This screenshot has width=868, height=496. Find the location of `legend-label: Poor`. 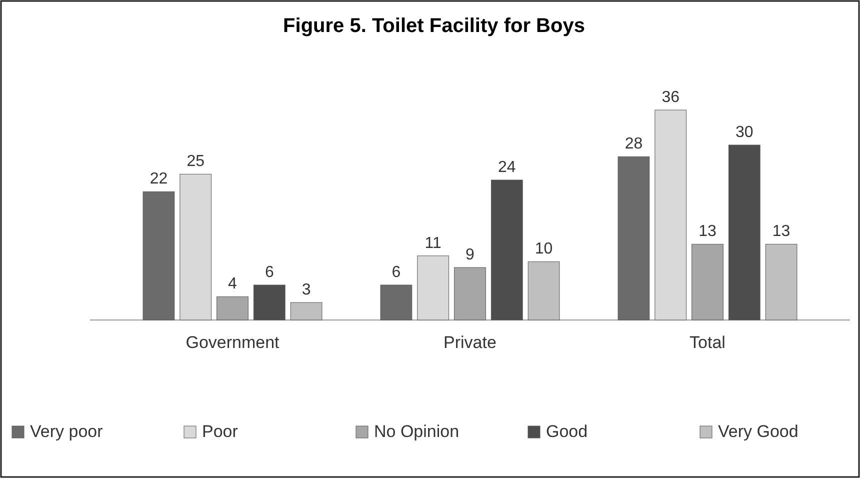

legend-label: Poor is located at coordinates (220, 431).